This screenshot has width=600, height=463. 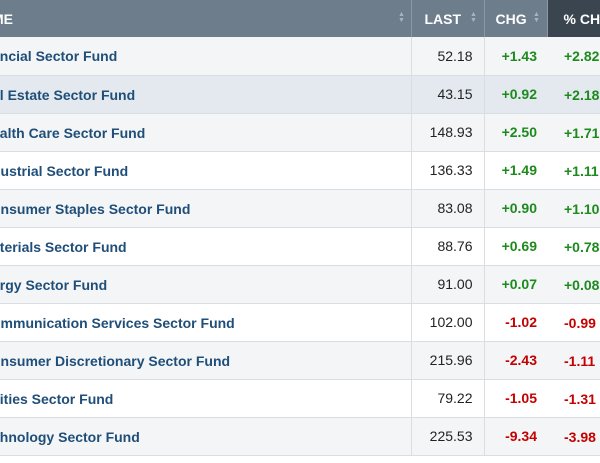 I want to click on table-row: ancial Sector Fund 52.18 +1.43 +2.82, so click(x=300, y=56).